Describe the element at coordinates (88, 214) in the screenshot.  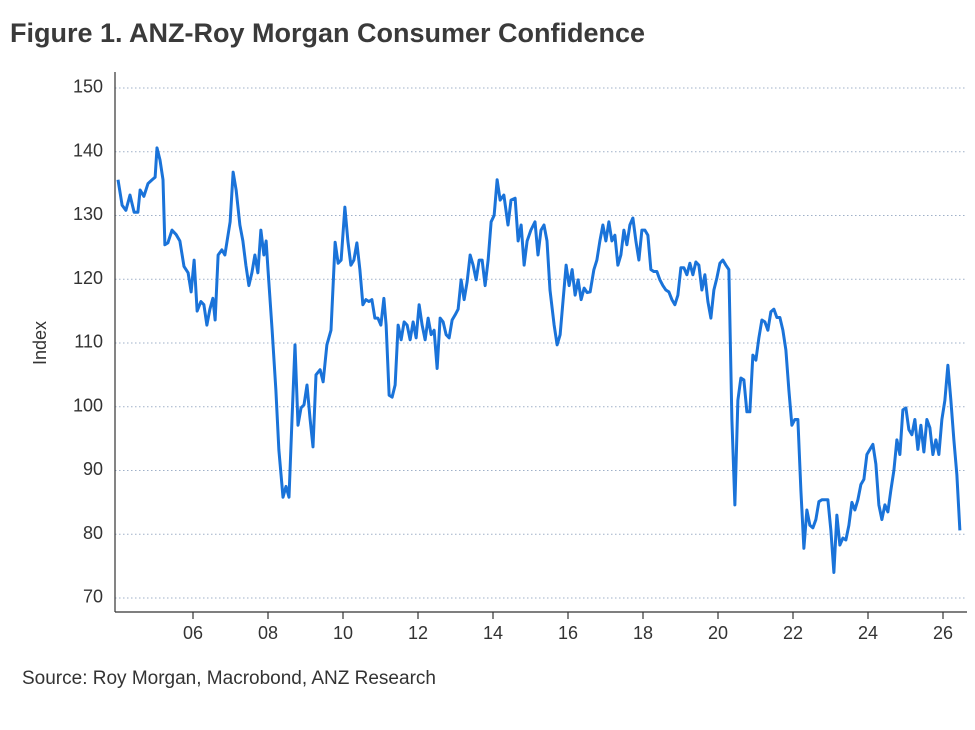
I see `y-tick-label: 130` at that location.